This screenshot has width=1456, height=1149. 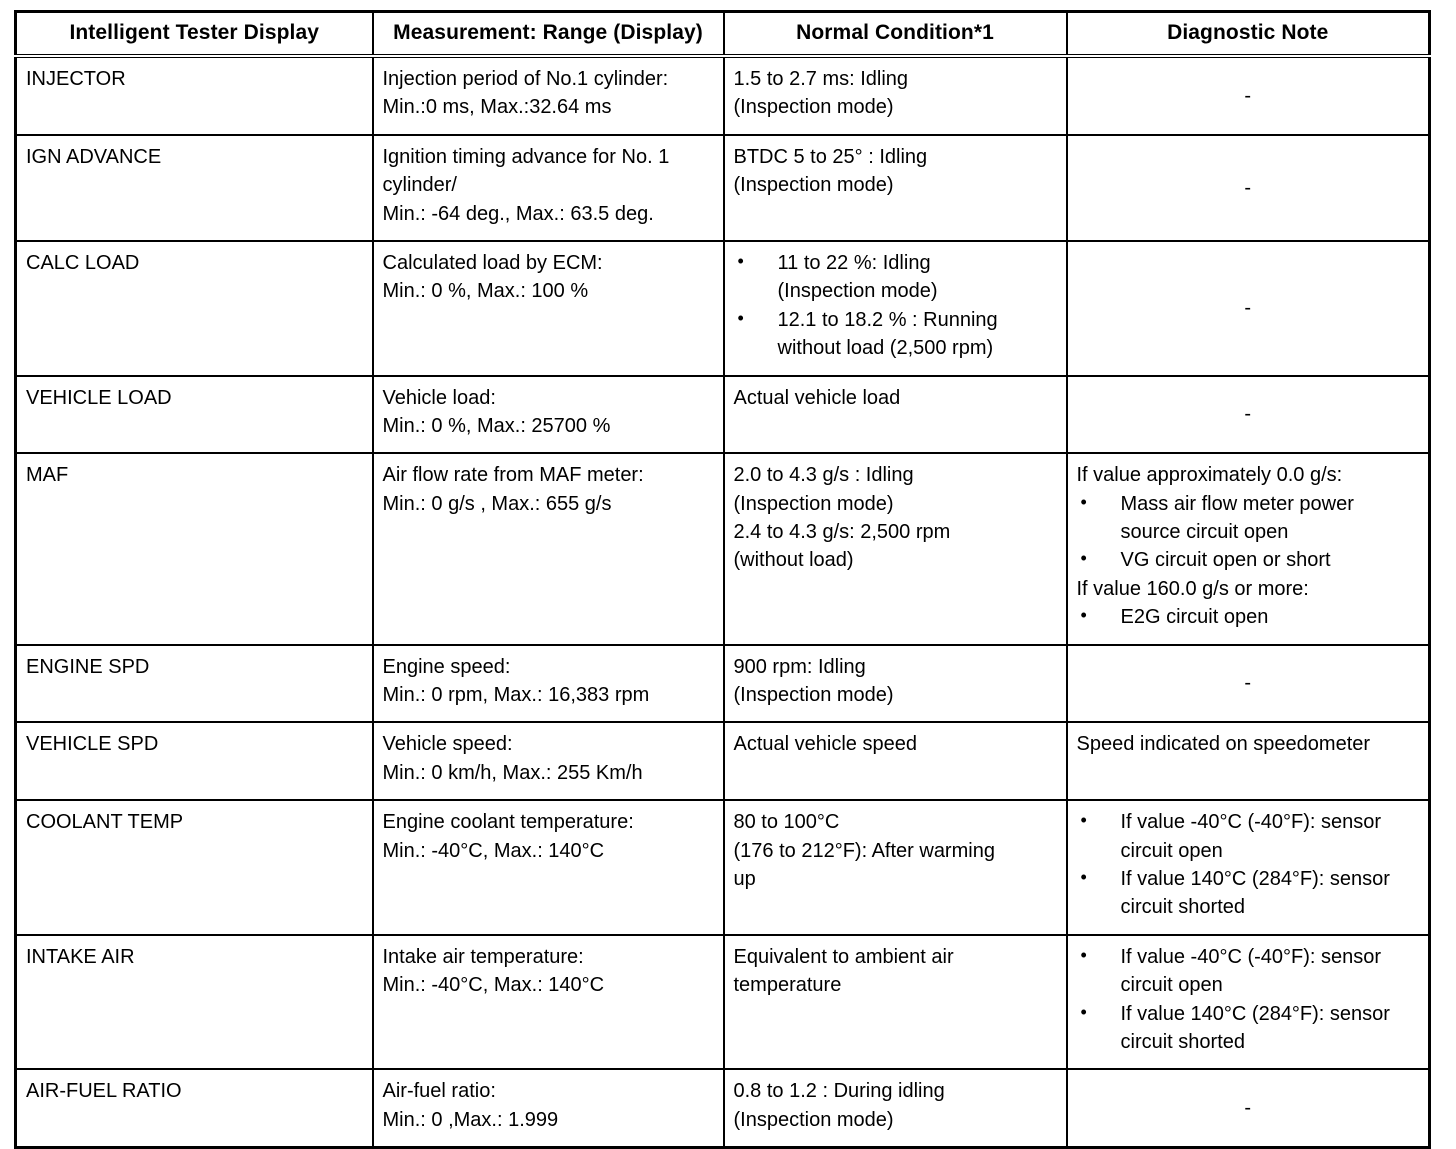 What do you see at coordinates (548, 415) in the screenshot?
I see `measurement-range-cell: Vehicle load: Min.: 0 %, Max.: 25700 %` at bounding box center [548, 415].